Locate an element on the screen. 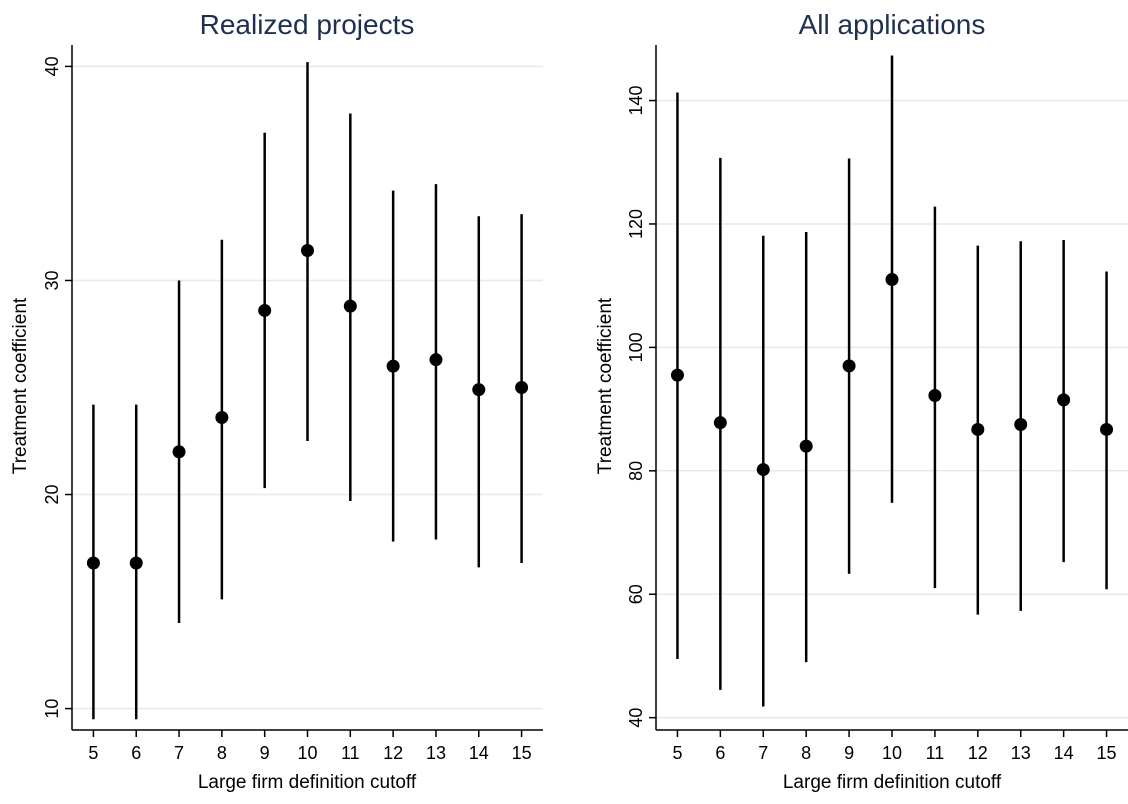 The height and width of the screenshot is (804, 1128). y-tick-label: 60 is located at coordinates (636, 594).